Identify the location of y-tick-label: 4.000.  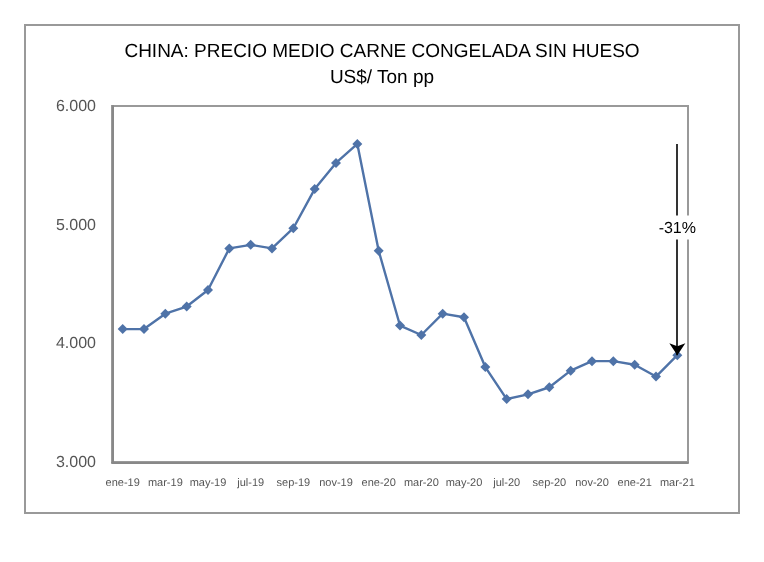
(76, 343).